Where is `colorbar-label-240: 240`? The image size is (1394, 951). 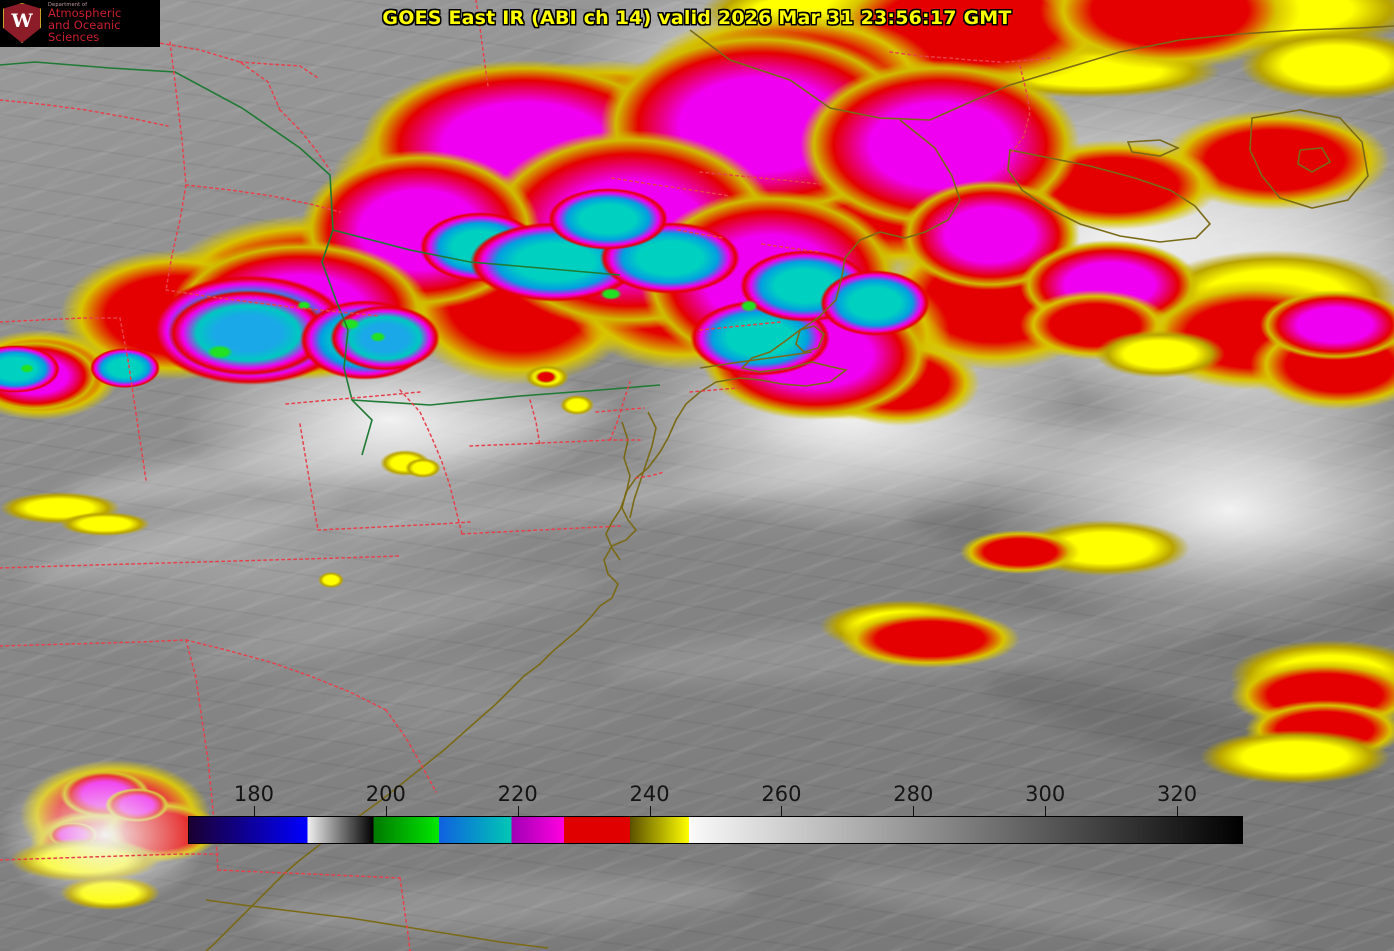
colorbar-label-240: 240 is located at coordinates (649, 794).